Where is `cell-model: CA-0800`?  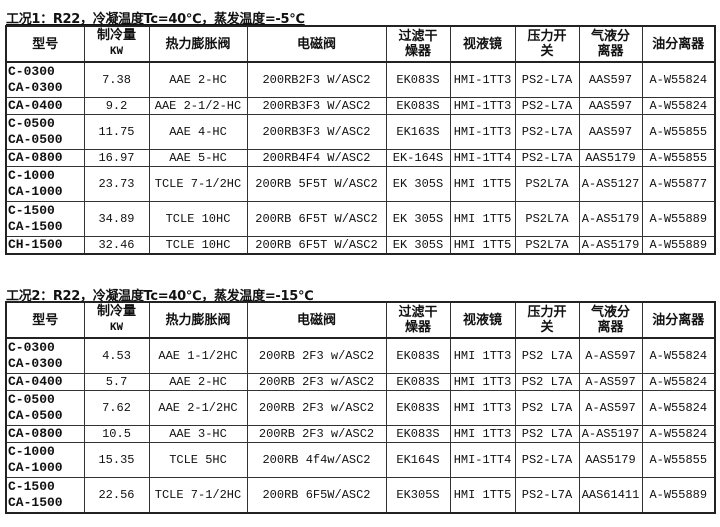
cell-model: CA-0800 is located at coordinates (45, 434).